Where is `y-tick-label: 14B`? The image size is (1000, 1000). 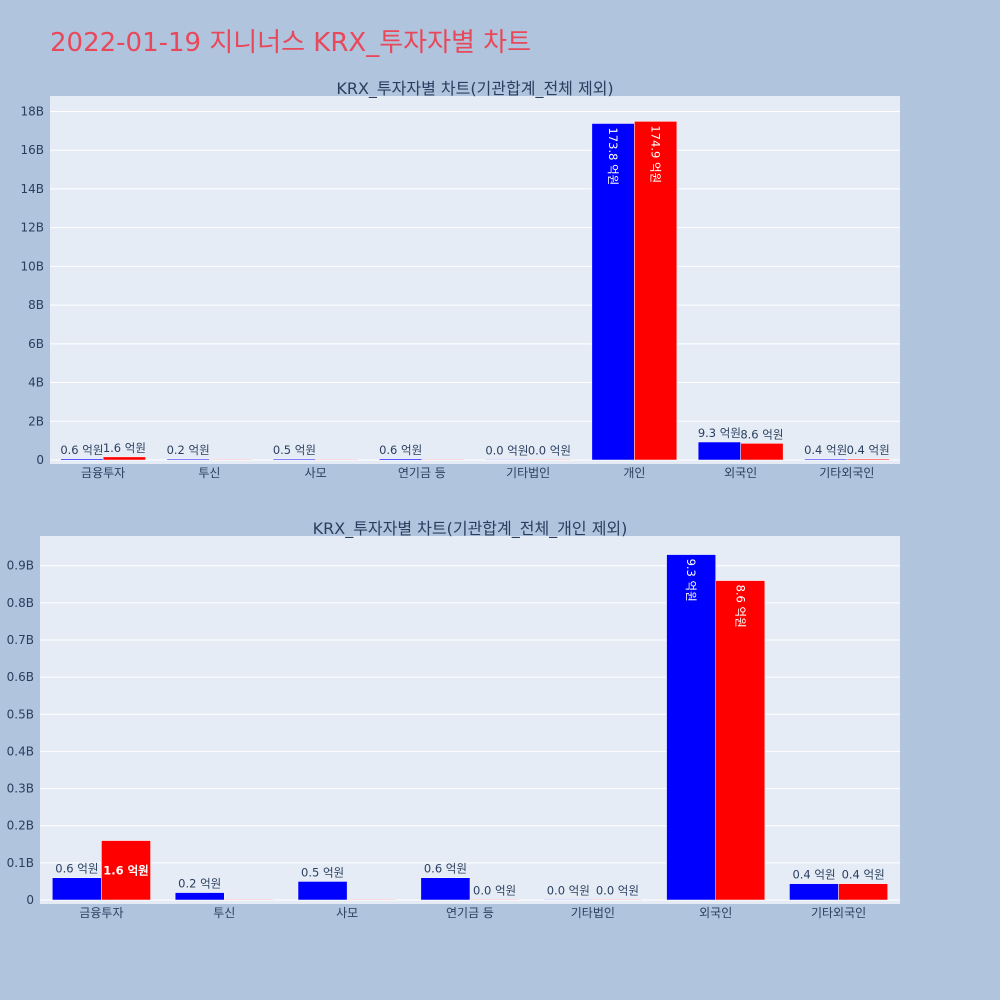
y-tick-label: 14B is located at coordinates (32, 189).